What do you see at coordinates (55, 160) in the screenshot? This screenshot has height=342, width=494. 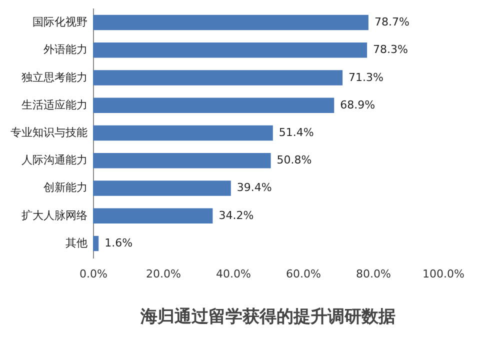 I see `y-tick-label: 人际沟通能力` at bounding box center [55, 160].